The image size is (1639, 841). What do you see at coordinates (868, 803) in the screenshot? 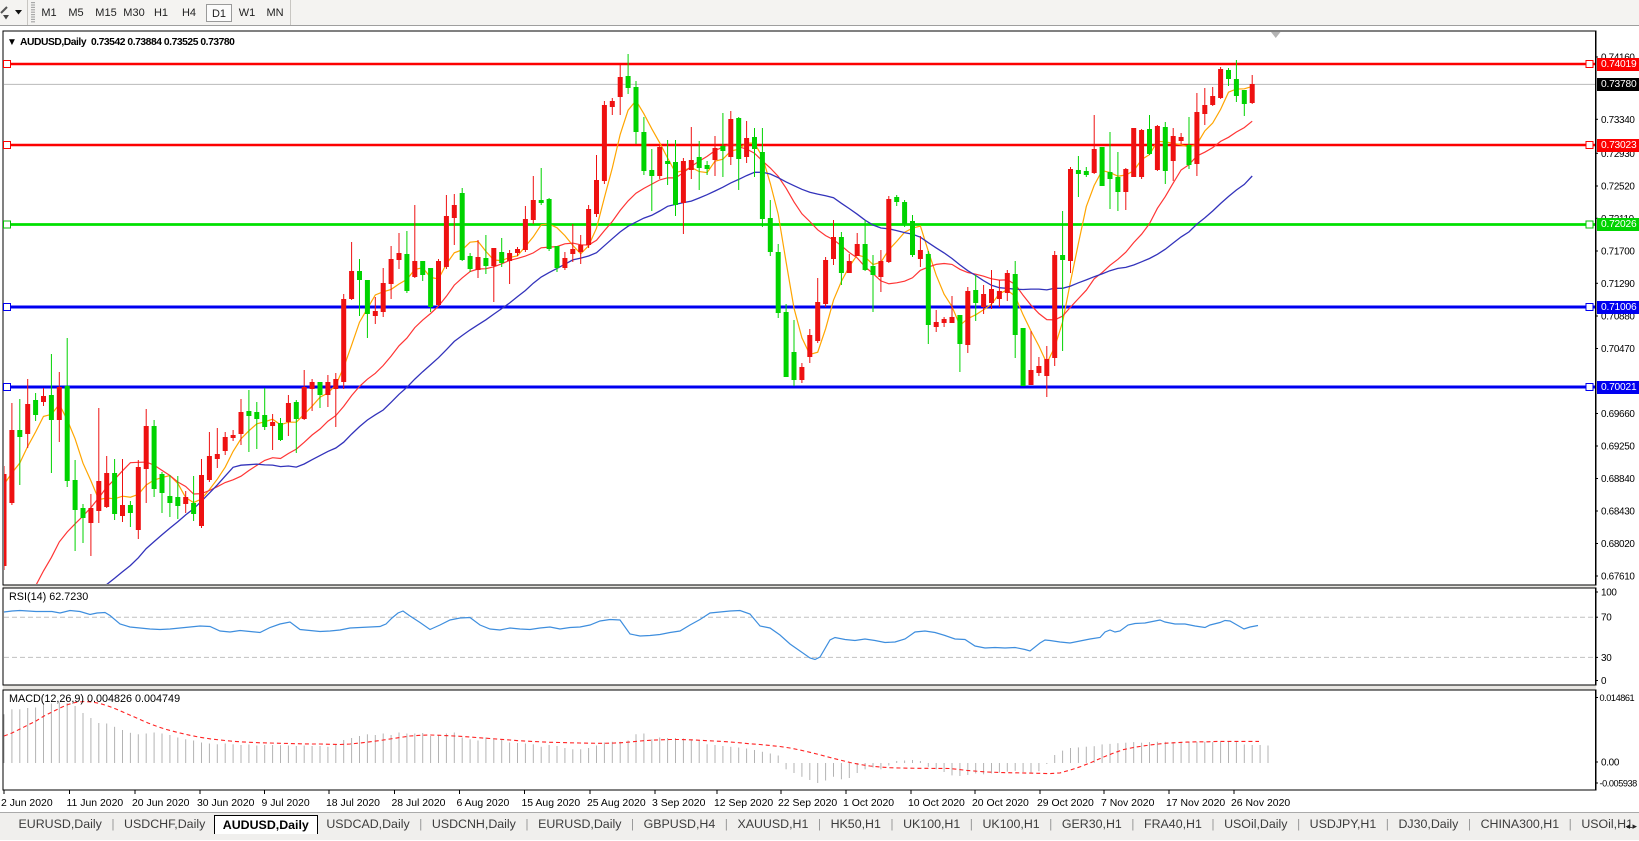
I see `svg-text: 1 Oct 2020` at bounding box center [868, 803].